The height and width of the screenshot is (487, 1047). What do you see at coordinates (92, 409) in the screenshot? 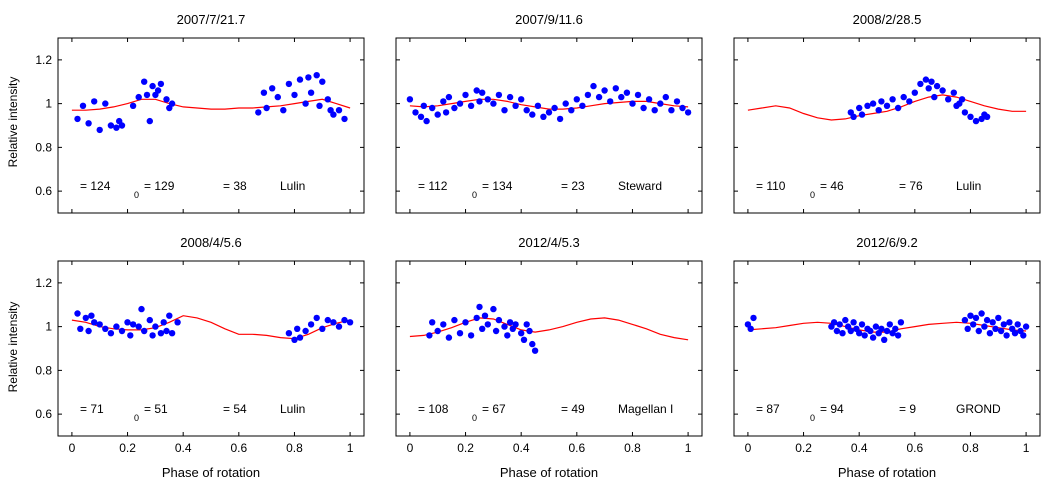
I see `annotation-alpha: = 71` at bounding box center [92, 409].